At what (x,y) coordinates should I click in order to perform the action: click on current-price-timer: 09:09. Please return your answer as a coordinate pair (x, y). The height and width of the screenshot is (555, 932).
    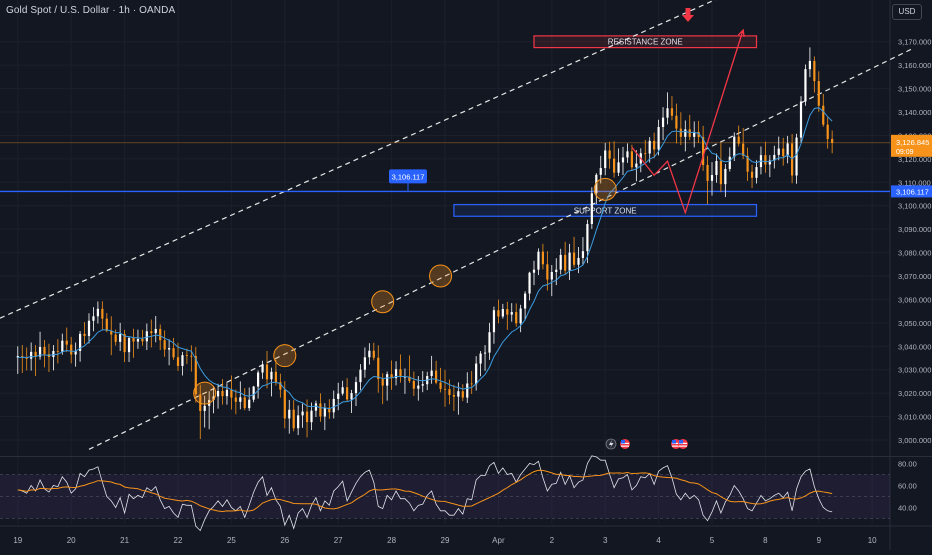
    Looking at the image, I should click on (905, 152).